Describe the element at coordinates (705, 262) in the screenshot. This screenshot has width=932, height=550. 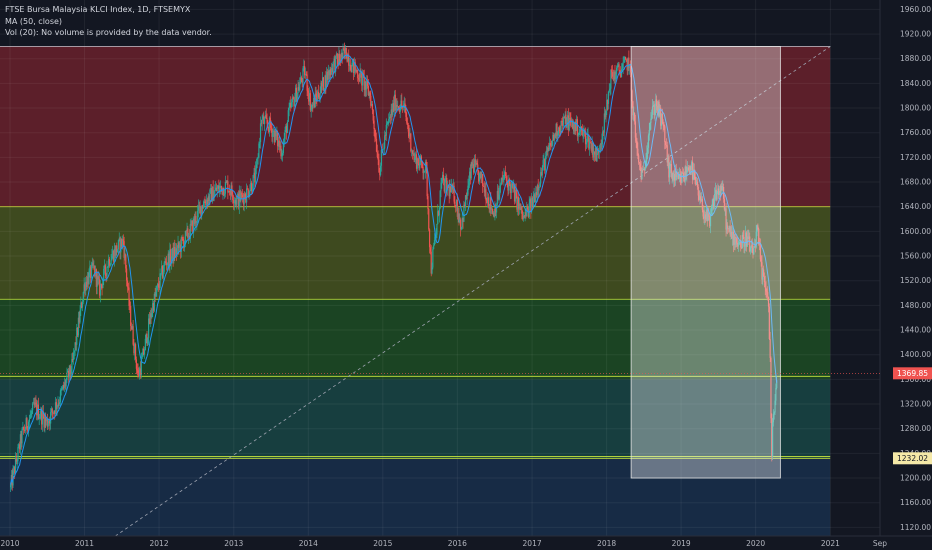
I see `selection-rectangle` at that location.